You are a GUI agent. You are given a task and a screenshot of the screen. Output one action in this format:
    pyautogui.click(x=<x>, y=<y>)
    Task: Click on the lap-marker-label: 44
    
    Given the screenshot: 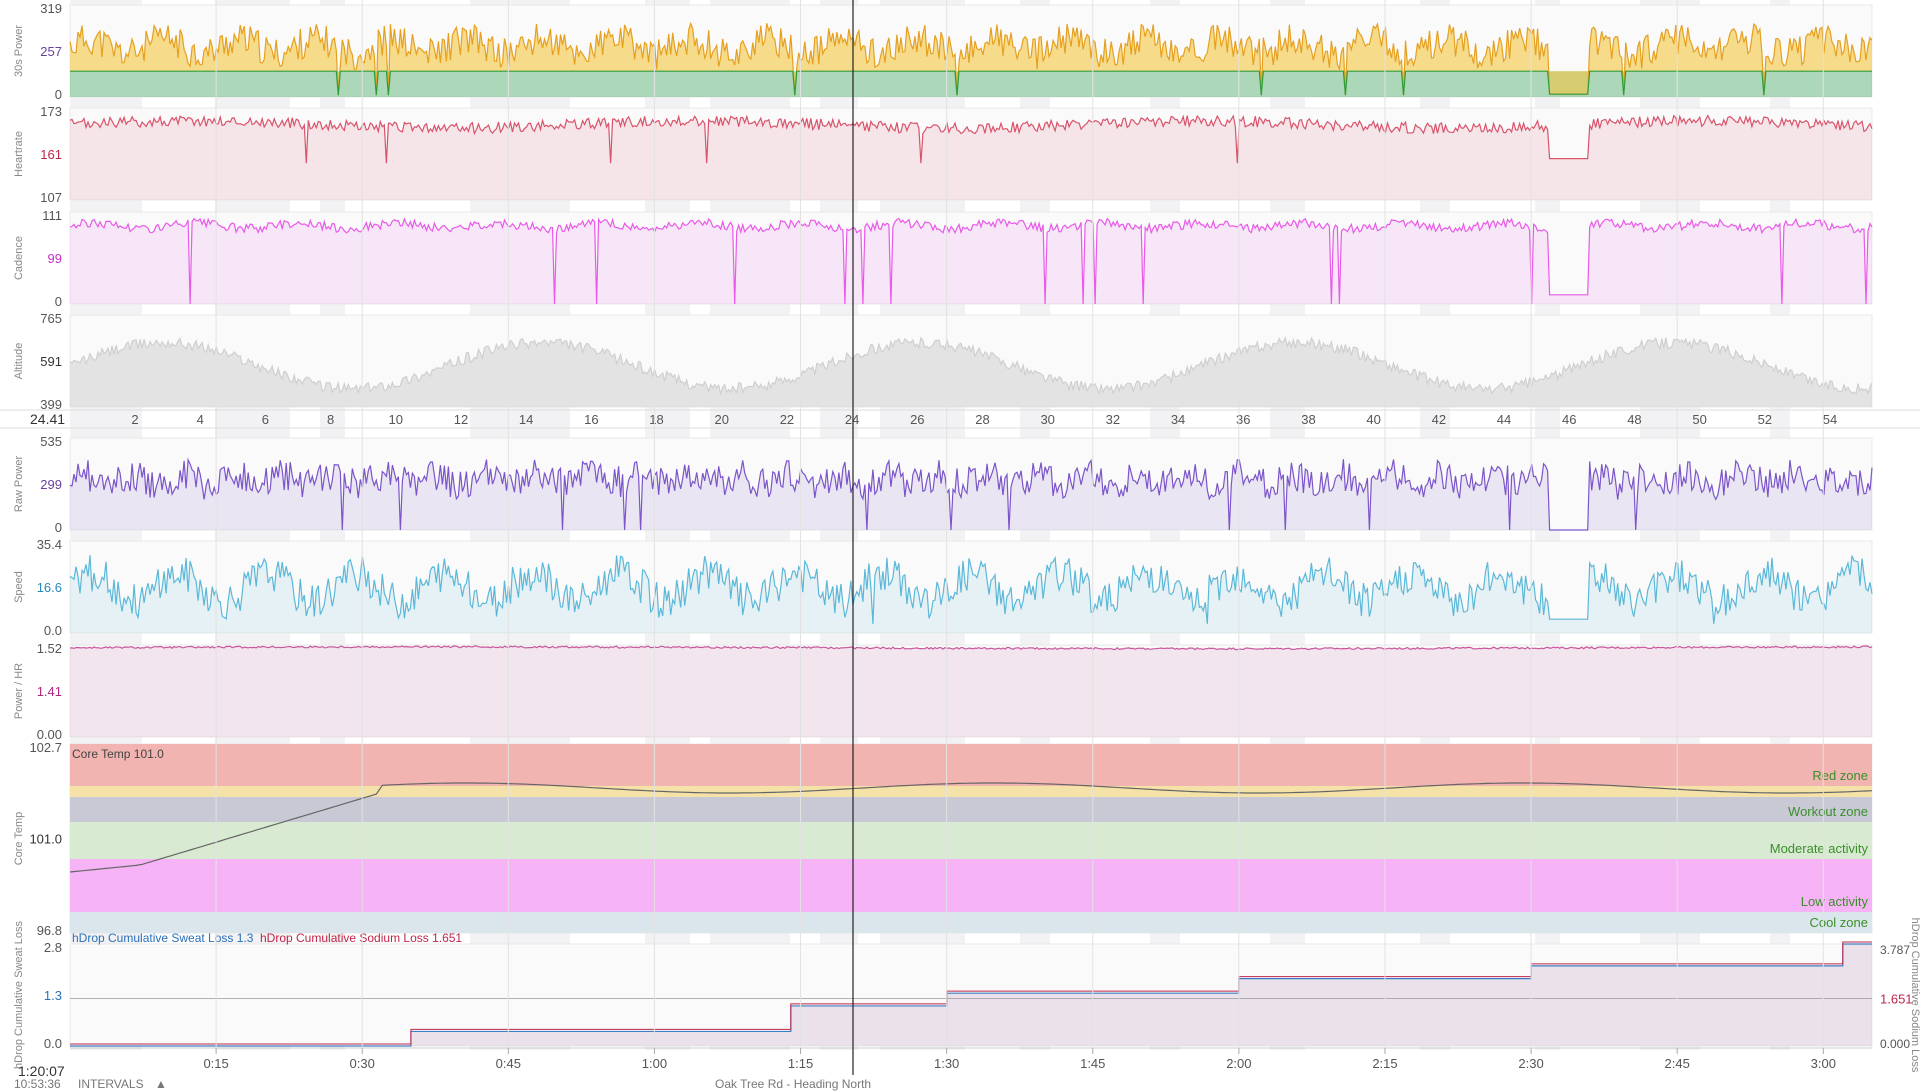 What is the action you would take?
    pyautogui.click(x=1504, y=419)
    